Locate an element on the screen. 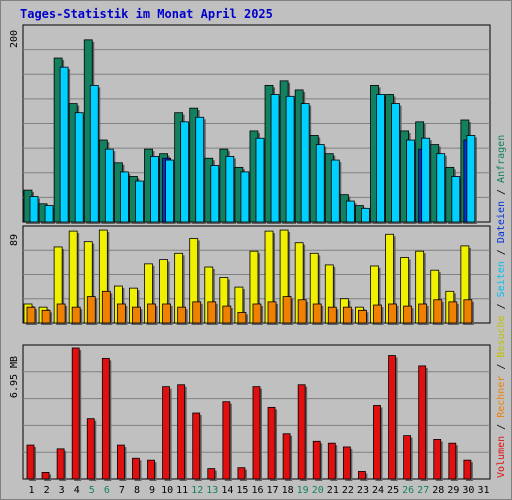 Image resolution: width=512 pixels, height=500 pixels. x-tick-label: 18 is located at coordinates (288, 490).